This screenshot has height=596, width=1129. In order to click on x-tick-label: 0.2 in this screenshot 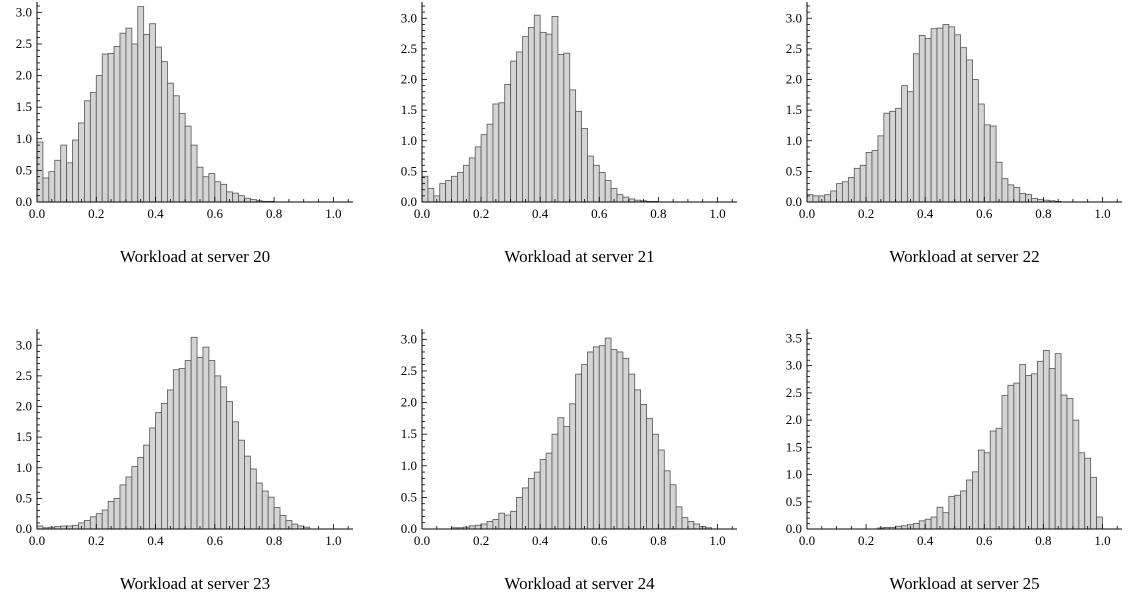, I will do `click(866, 213)`.